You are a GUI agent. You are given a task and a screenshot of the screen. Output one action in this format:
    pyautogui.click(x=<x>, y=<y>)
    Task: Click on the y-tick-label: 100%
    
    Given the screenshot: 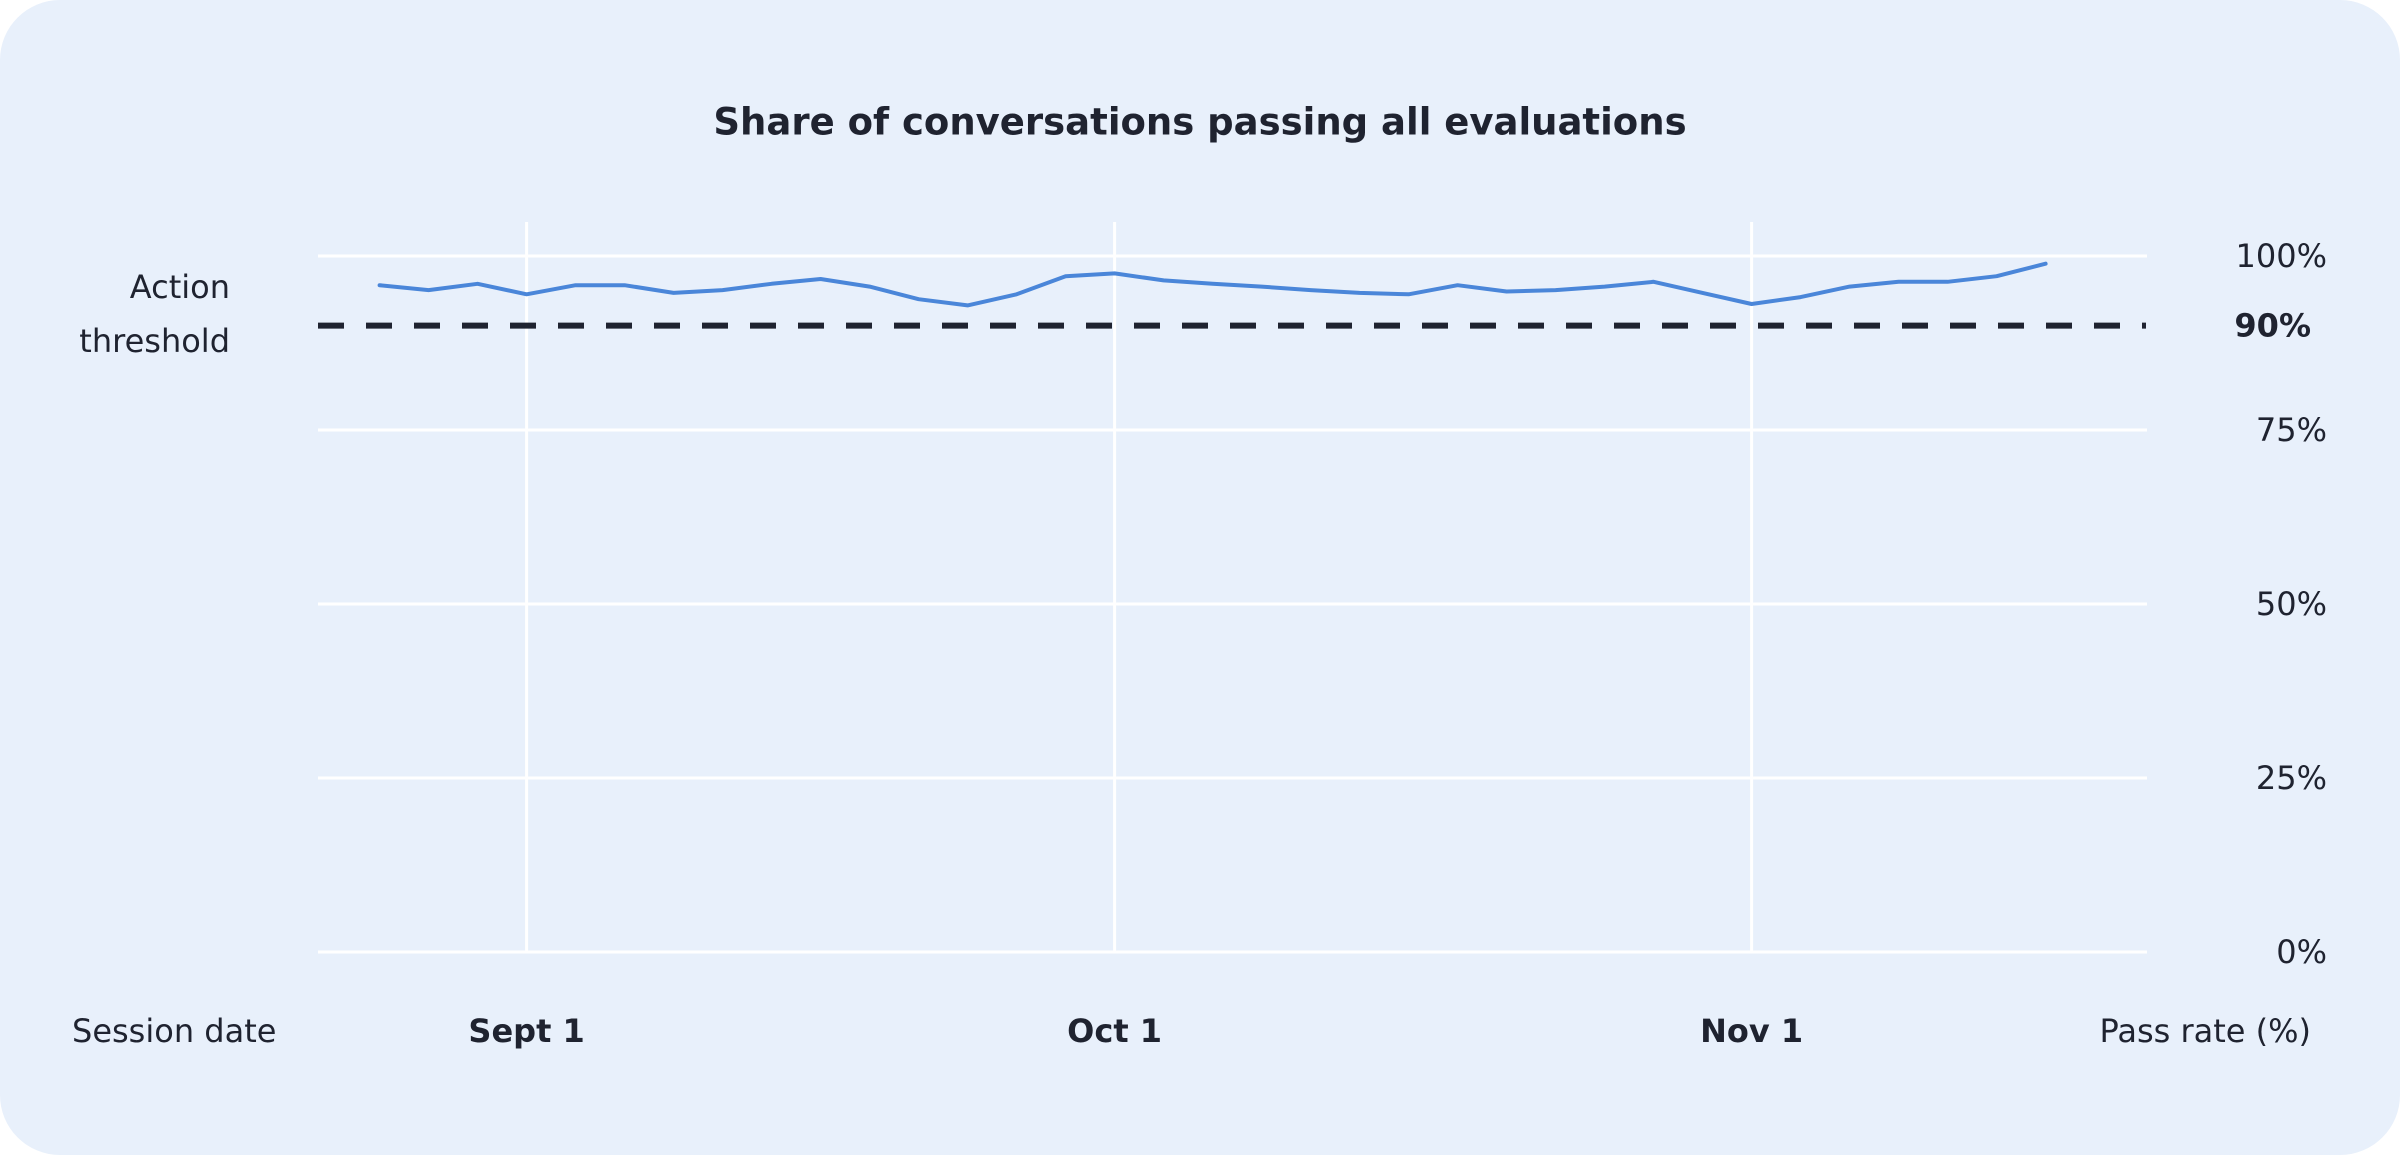 What is the action you would take?
    pyautogui.click(x=2281, y=256)
    